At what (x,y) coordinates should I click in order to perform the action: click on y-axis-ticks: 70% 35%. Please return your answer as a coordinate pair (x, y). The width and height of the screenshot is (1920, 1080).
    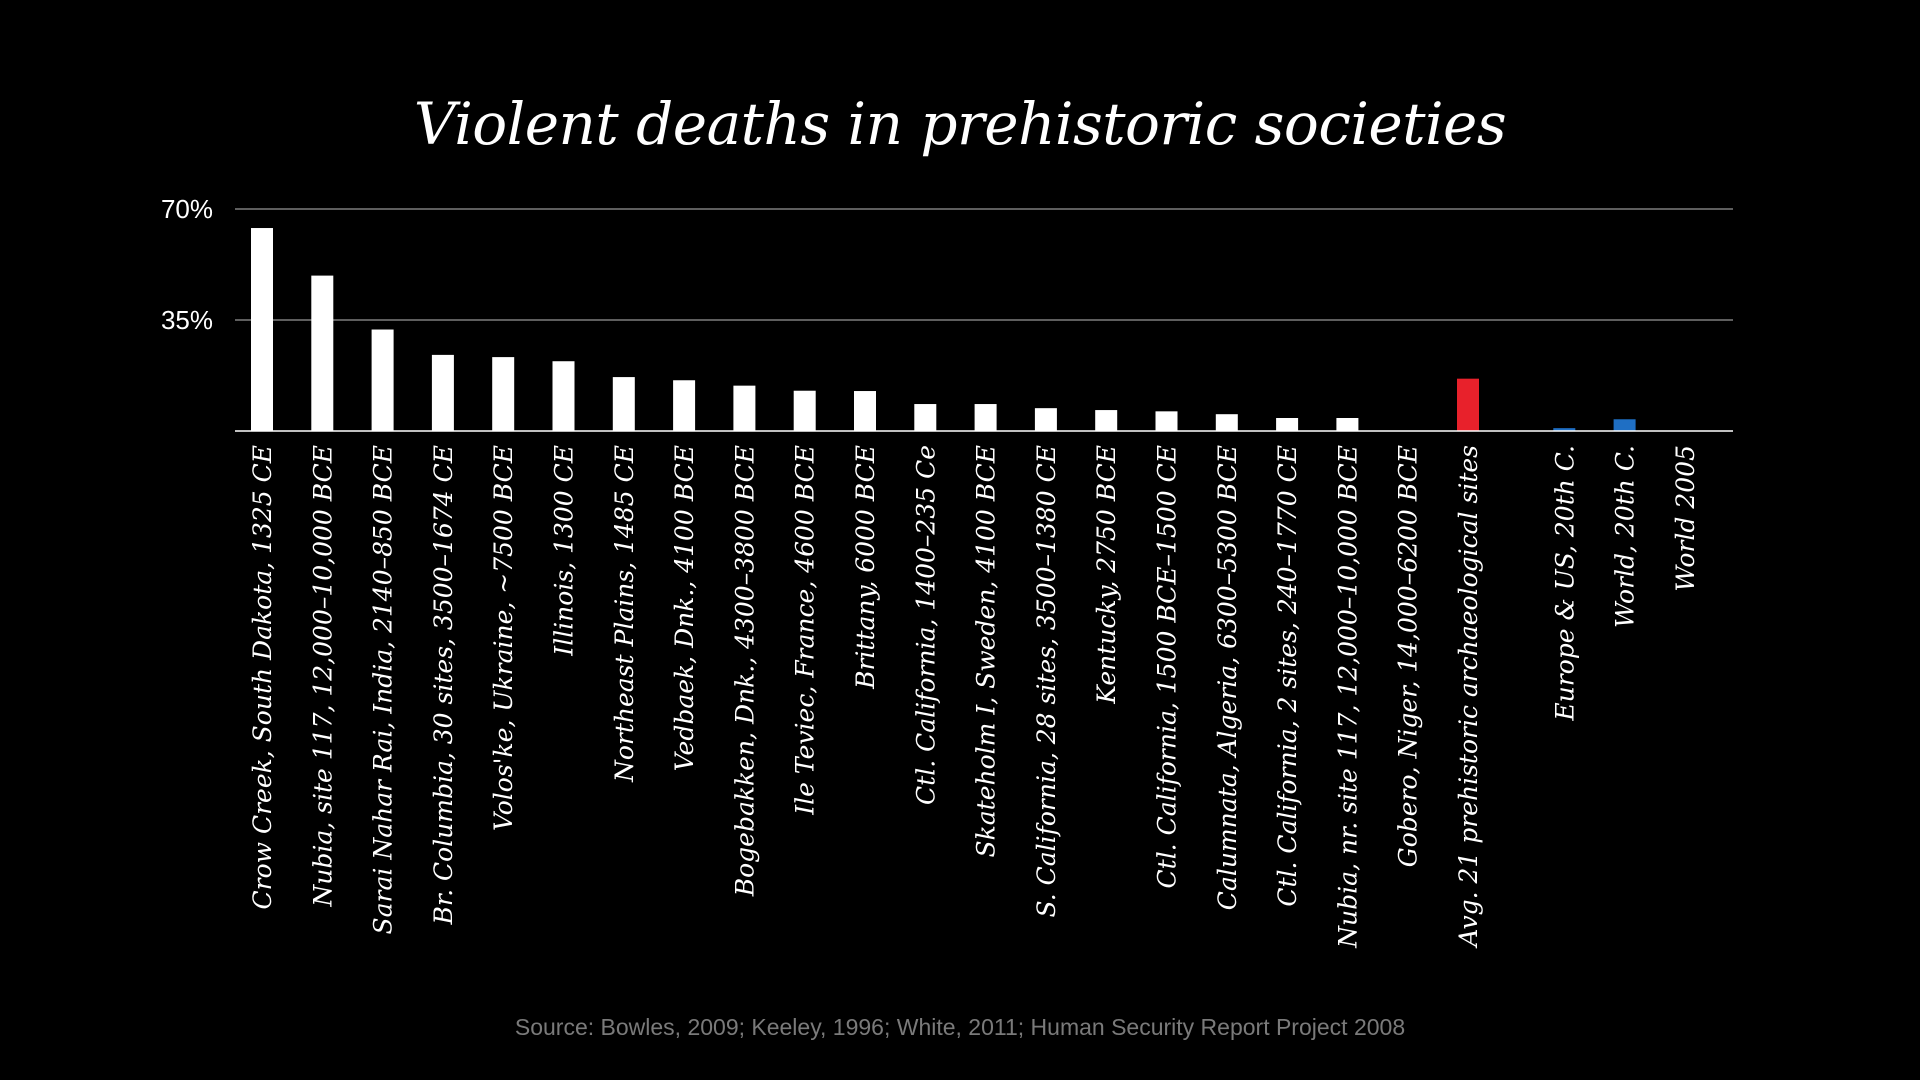
    Looking at the image, I should click on (187, 264).